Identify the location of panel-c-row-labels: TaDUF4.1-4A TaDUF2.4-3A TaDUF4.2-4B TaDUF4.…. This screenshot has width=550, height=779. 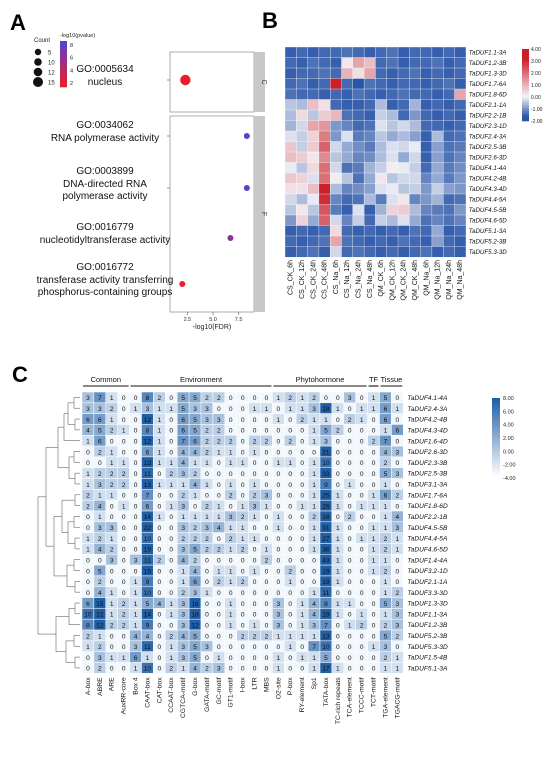
(427, 533).